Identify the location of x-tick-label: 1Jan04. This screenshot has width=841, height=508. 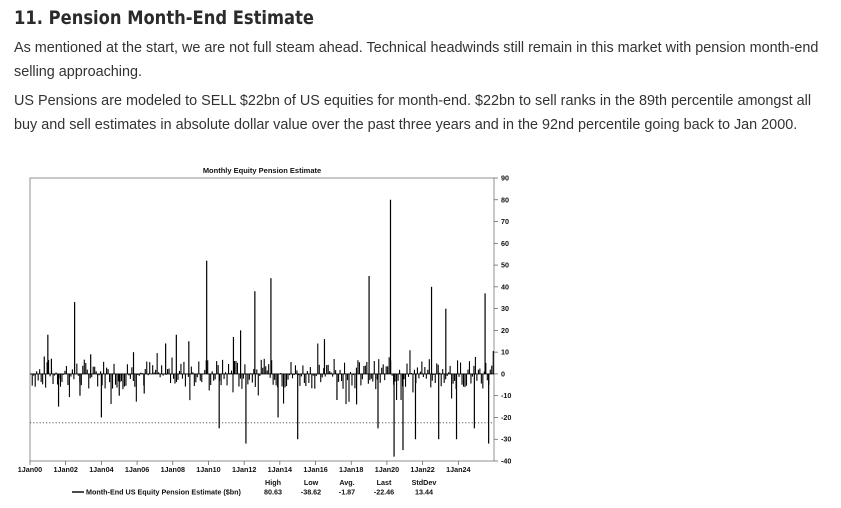
(101, 469).